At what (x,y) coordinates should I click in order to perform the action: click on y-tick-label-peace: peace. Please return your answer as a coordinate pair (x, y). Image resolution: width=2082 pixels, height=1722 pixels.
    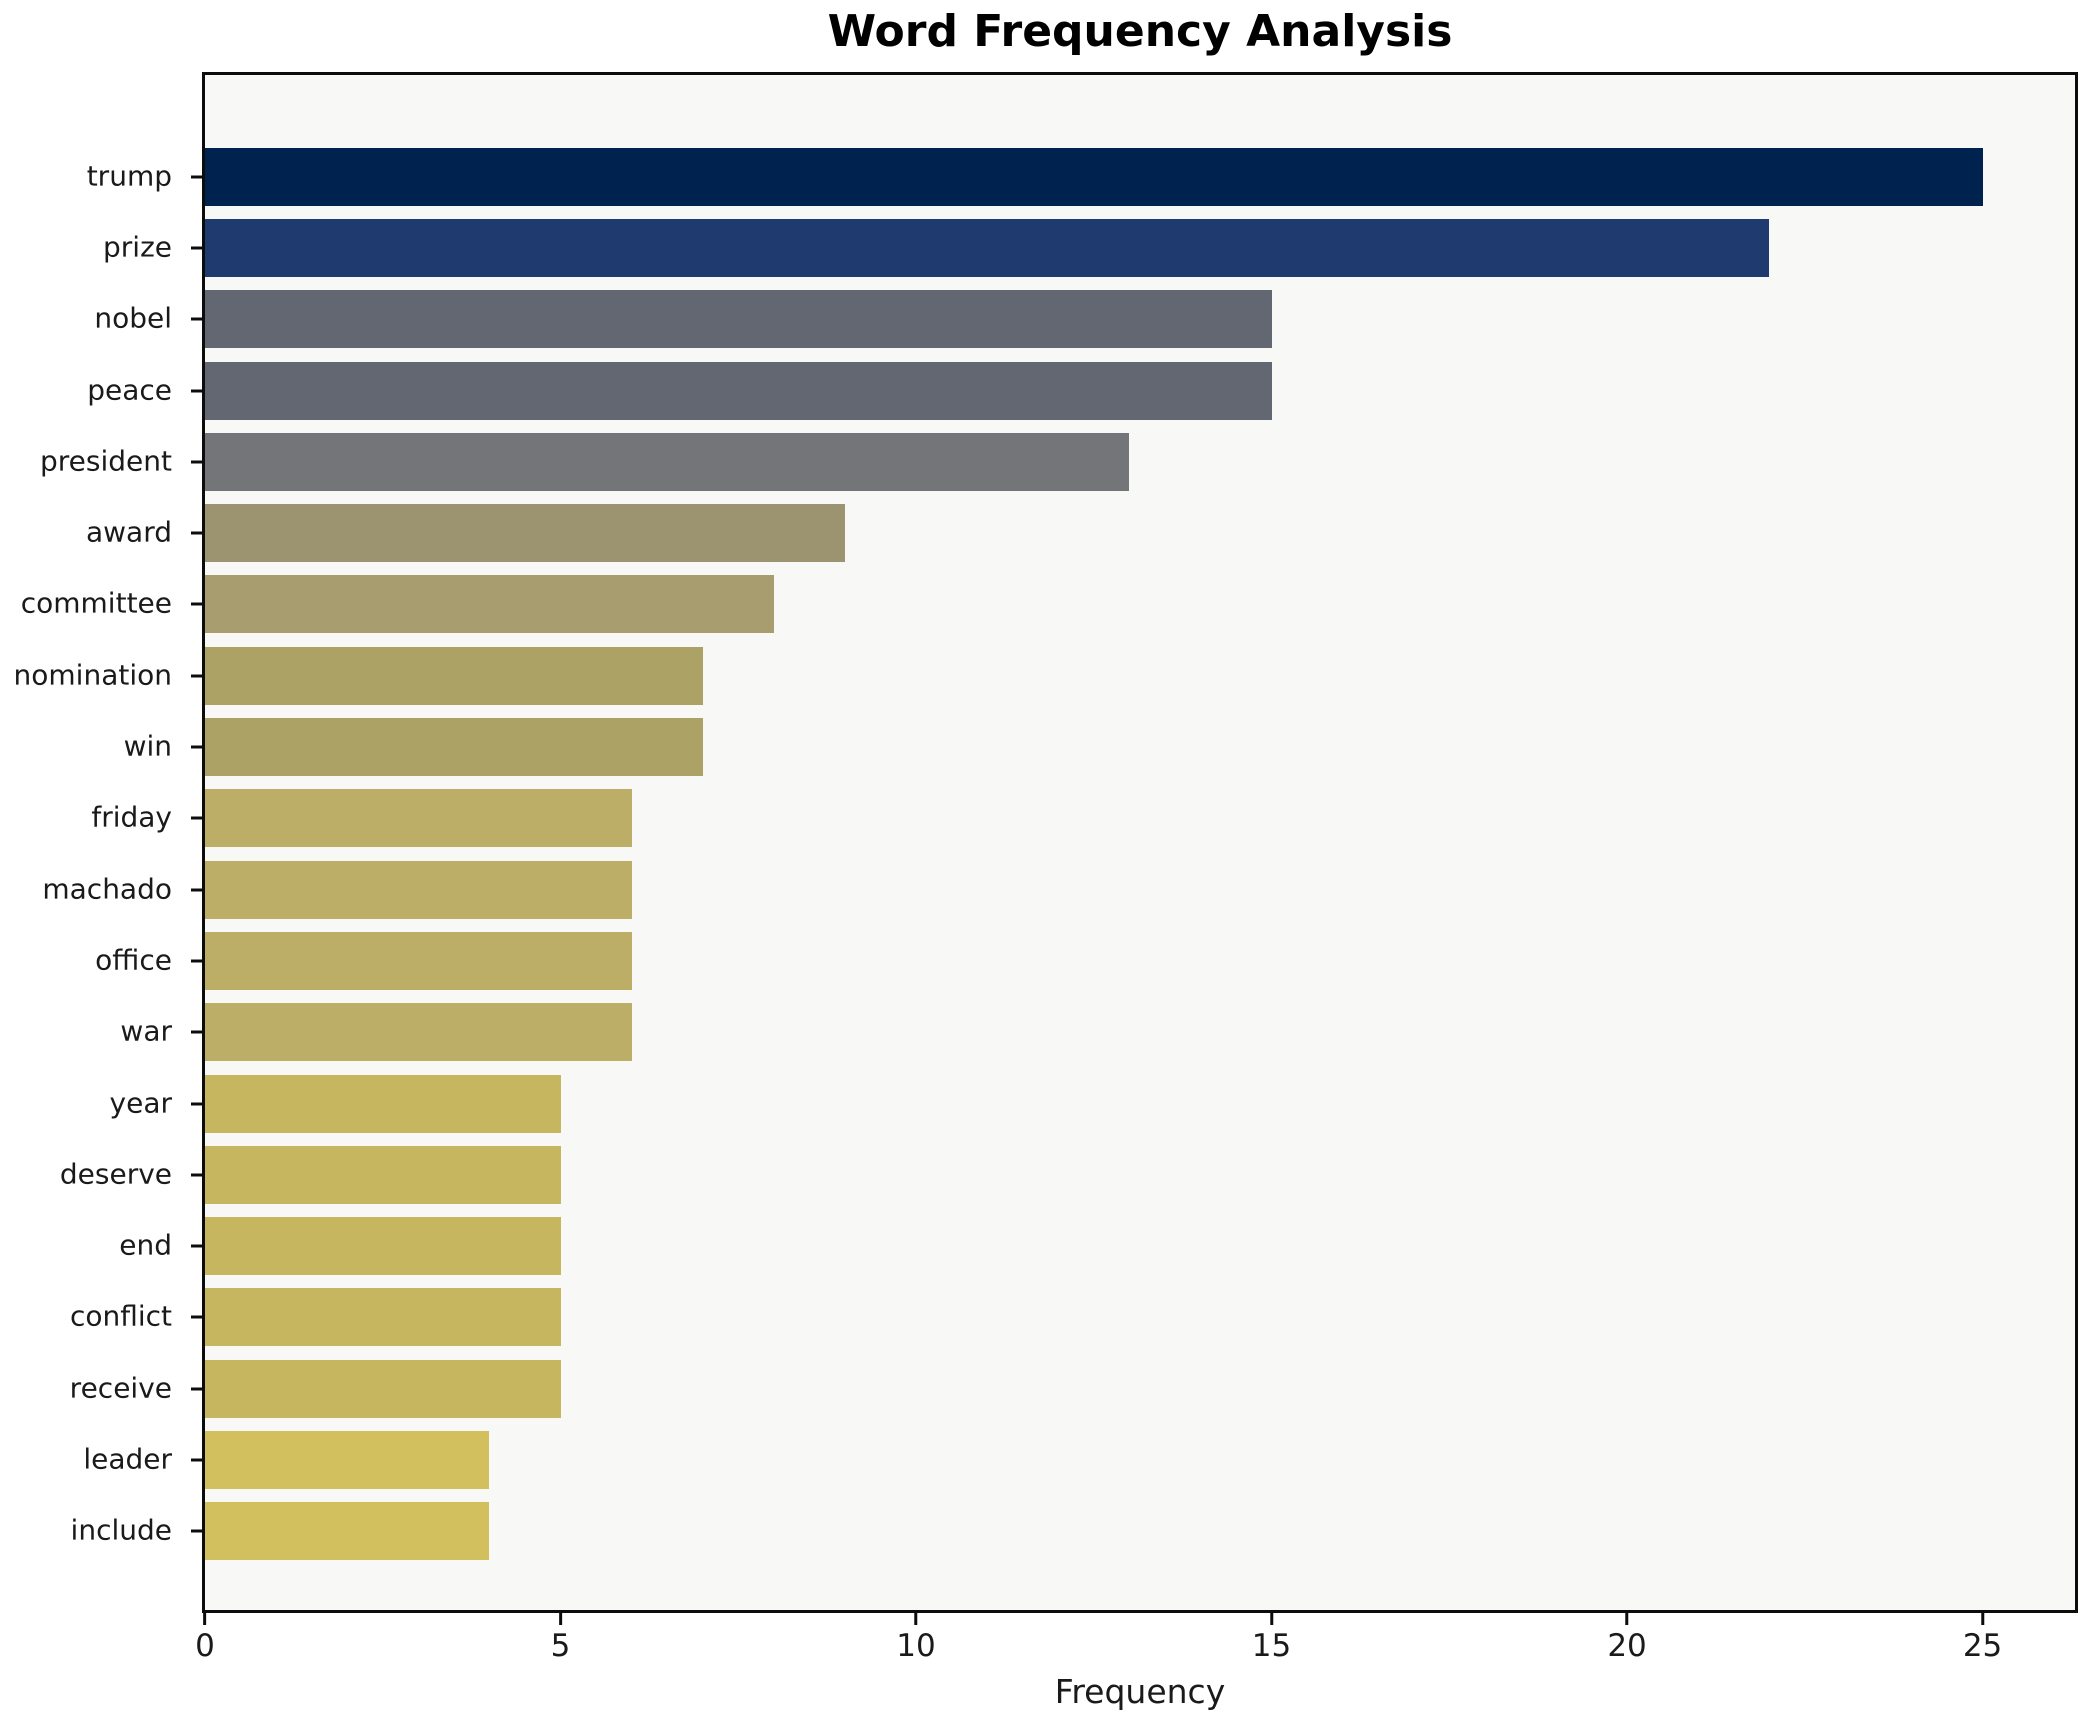
    Looking at the image, I should click on (129, 389).